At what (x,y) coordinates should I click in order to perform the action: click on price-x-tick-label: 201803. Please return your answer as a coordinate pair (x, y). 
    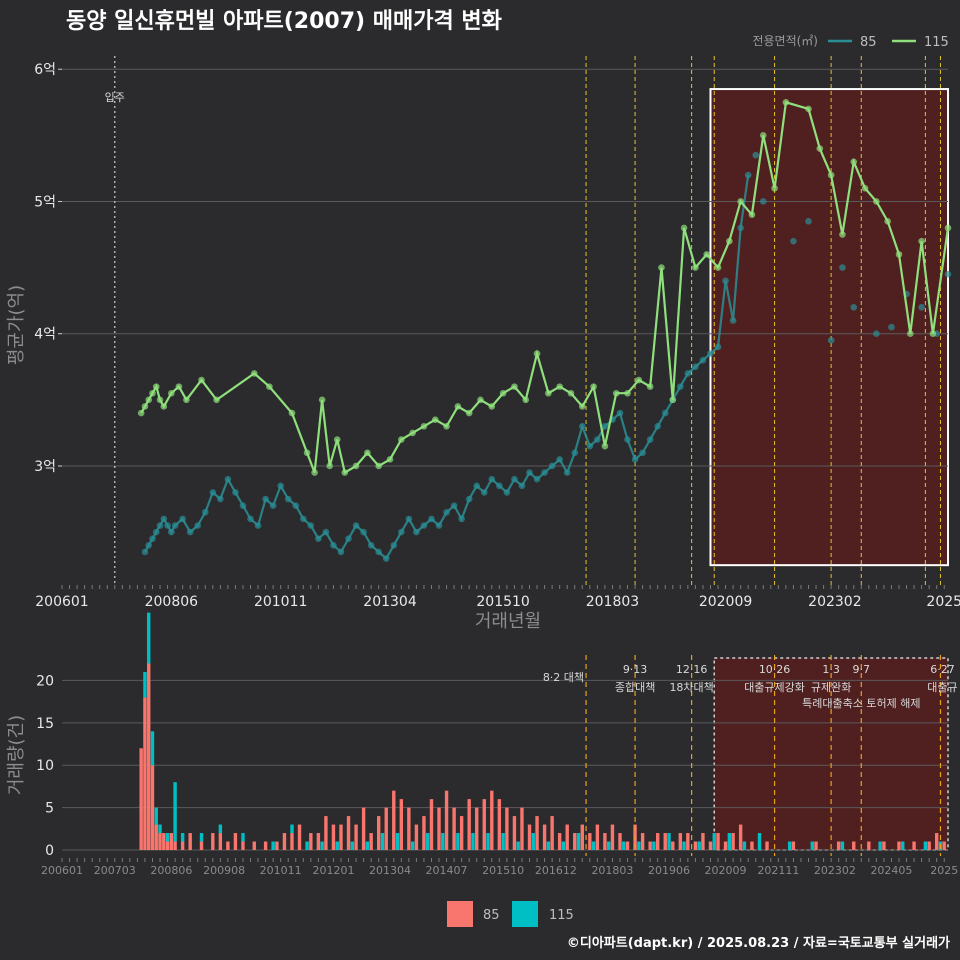
    Looking at the image, I should click on (612, 602).